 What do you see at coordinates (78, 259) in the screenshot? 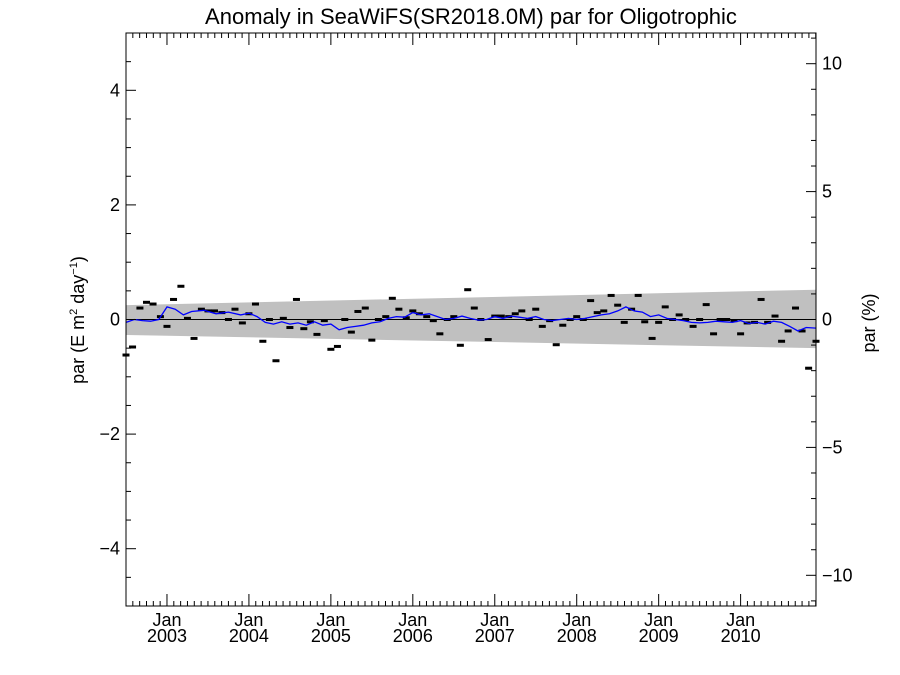
I see `y-axis-left-label-suffix: )` at bounding box center [78, 259].